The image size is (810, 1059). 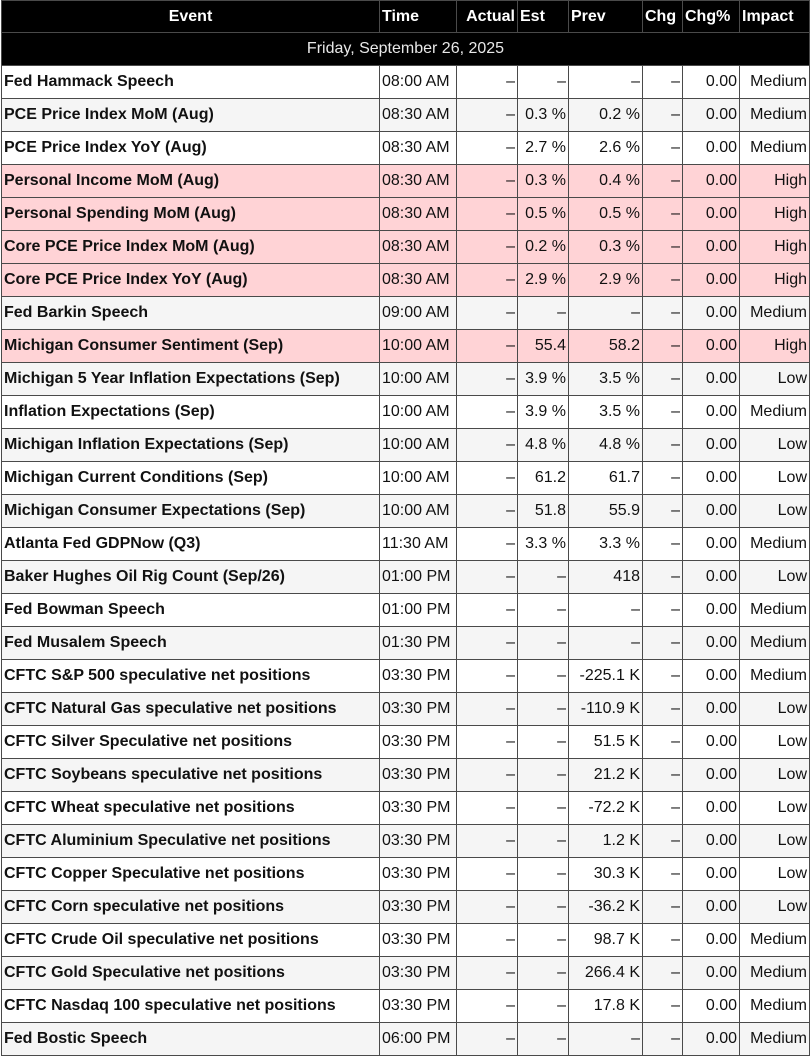 I want to click on event-name: Michigan Consumer Sentiment (Sep), so click(x=190, y=346).